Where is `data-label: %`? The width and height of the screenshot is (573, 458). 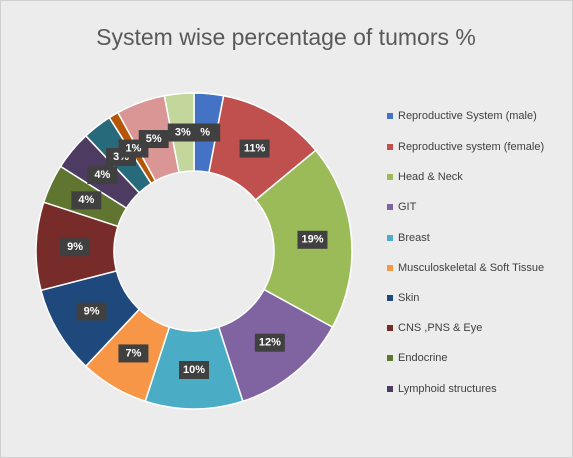
data-label: % is located at coordinates (205, 132).